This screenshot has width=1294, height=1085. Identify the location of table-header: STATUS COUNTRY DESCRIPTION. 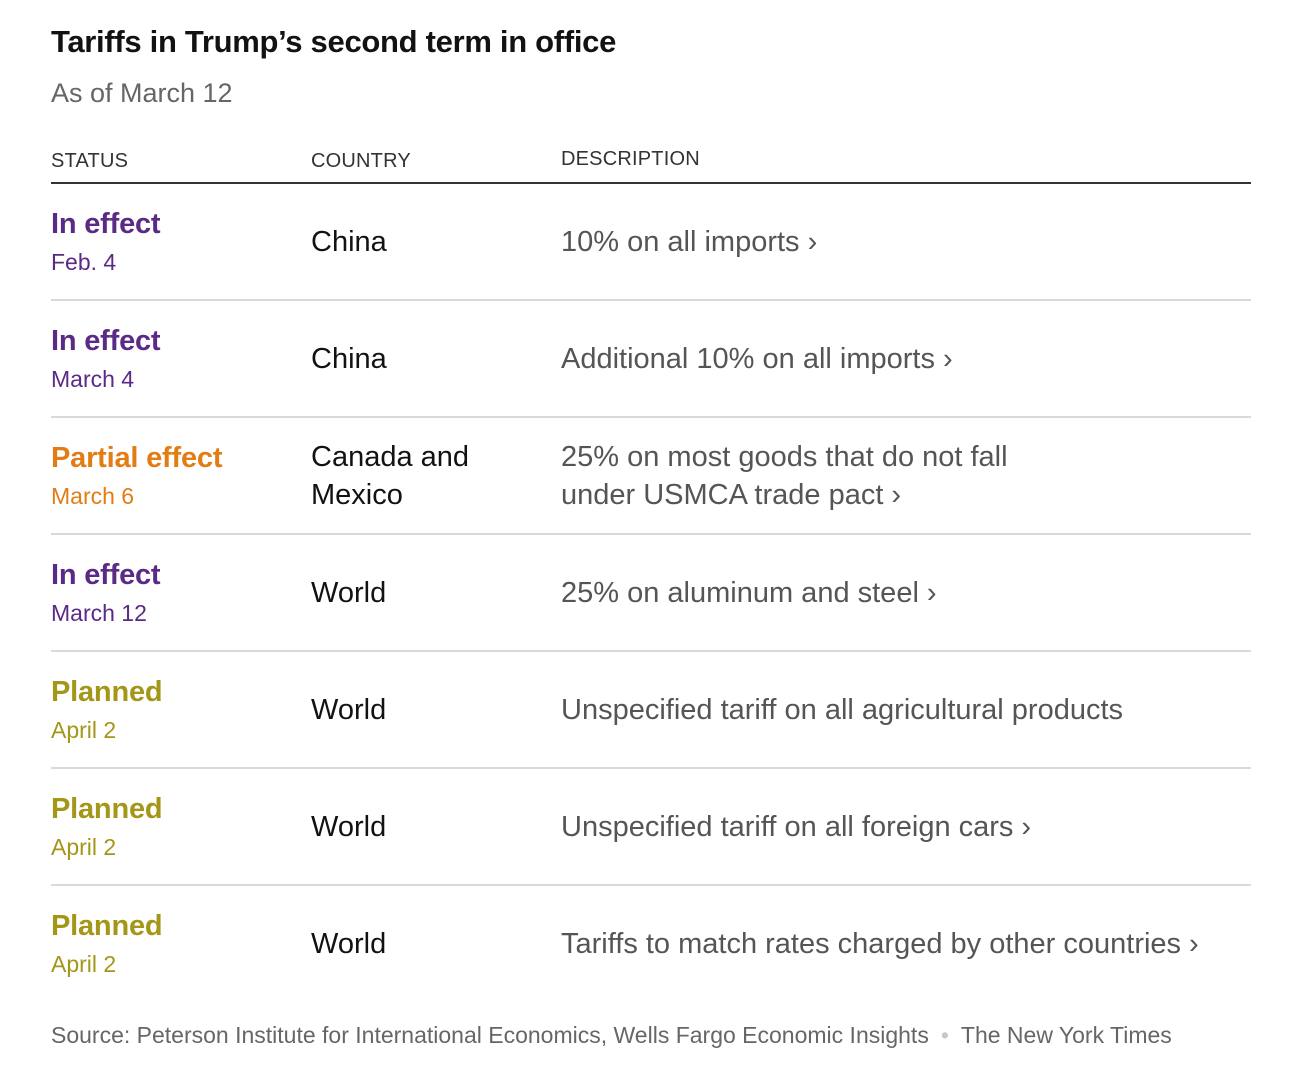
(651, 163).